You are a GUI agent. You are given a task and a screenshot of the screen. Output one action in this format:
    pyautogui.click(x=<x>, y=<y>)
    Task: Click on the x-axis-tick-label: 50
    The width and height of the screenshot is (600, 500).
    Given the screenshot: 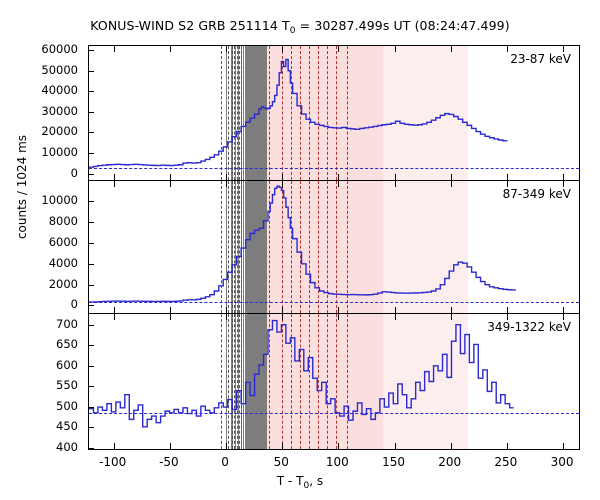 What is the action you would take?
    pyautogui.click(x=281, y=462)
    